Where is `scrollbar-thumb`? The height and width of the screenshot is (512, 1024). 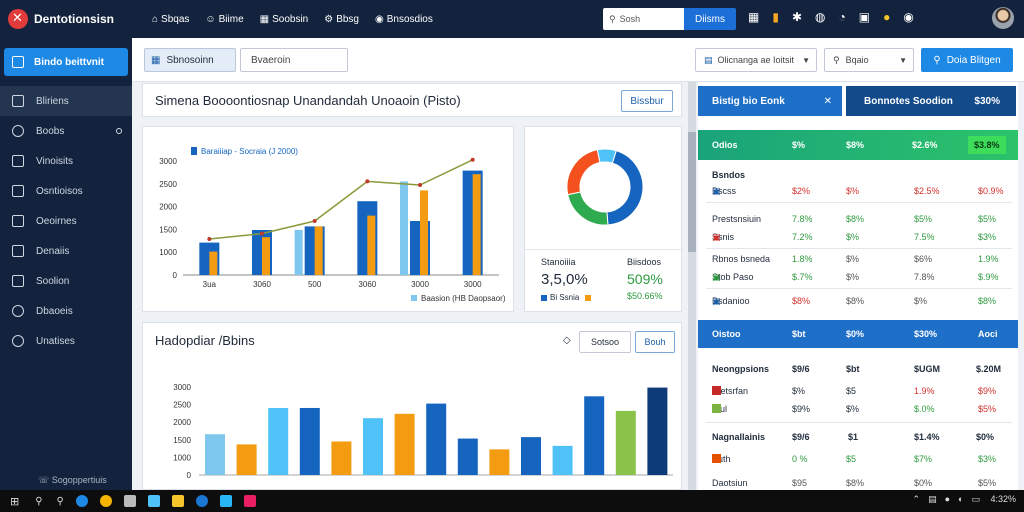 scrollbar-thumb is located at coordinates (692, 192).